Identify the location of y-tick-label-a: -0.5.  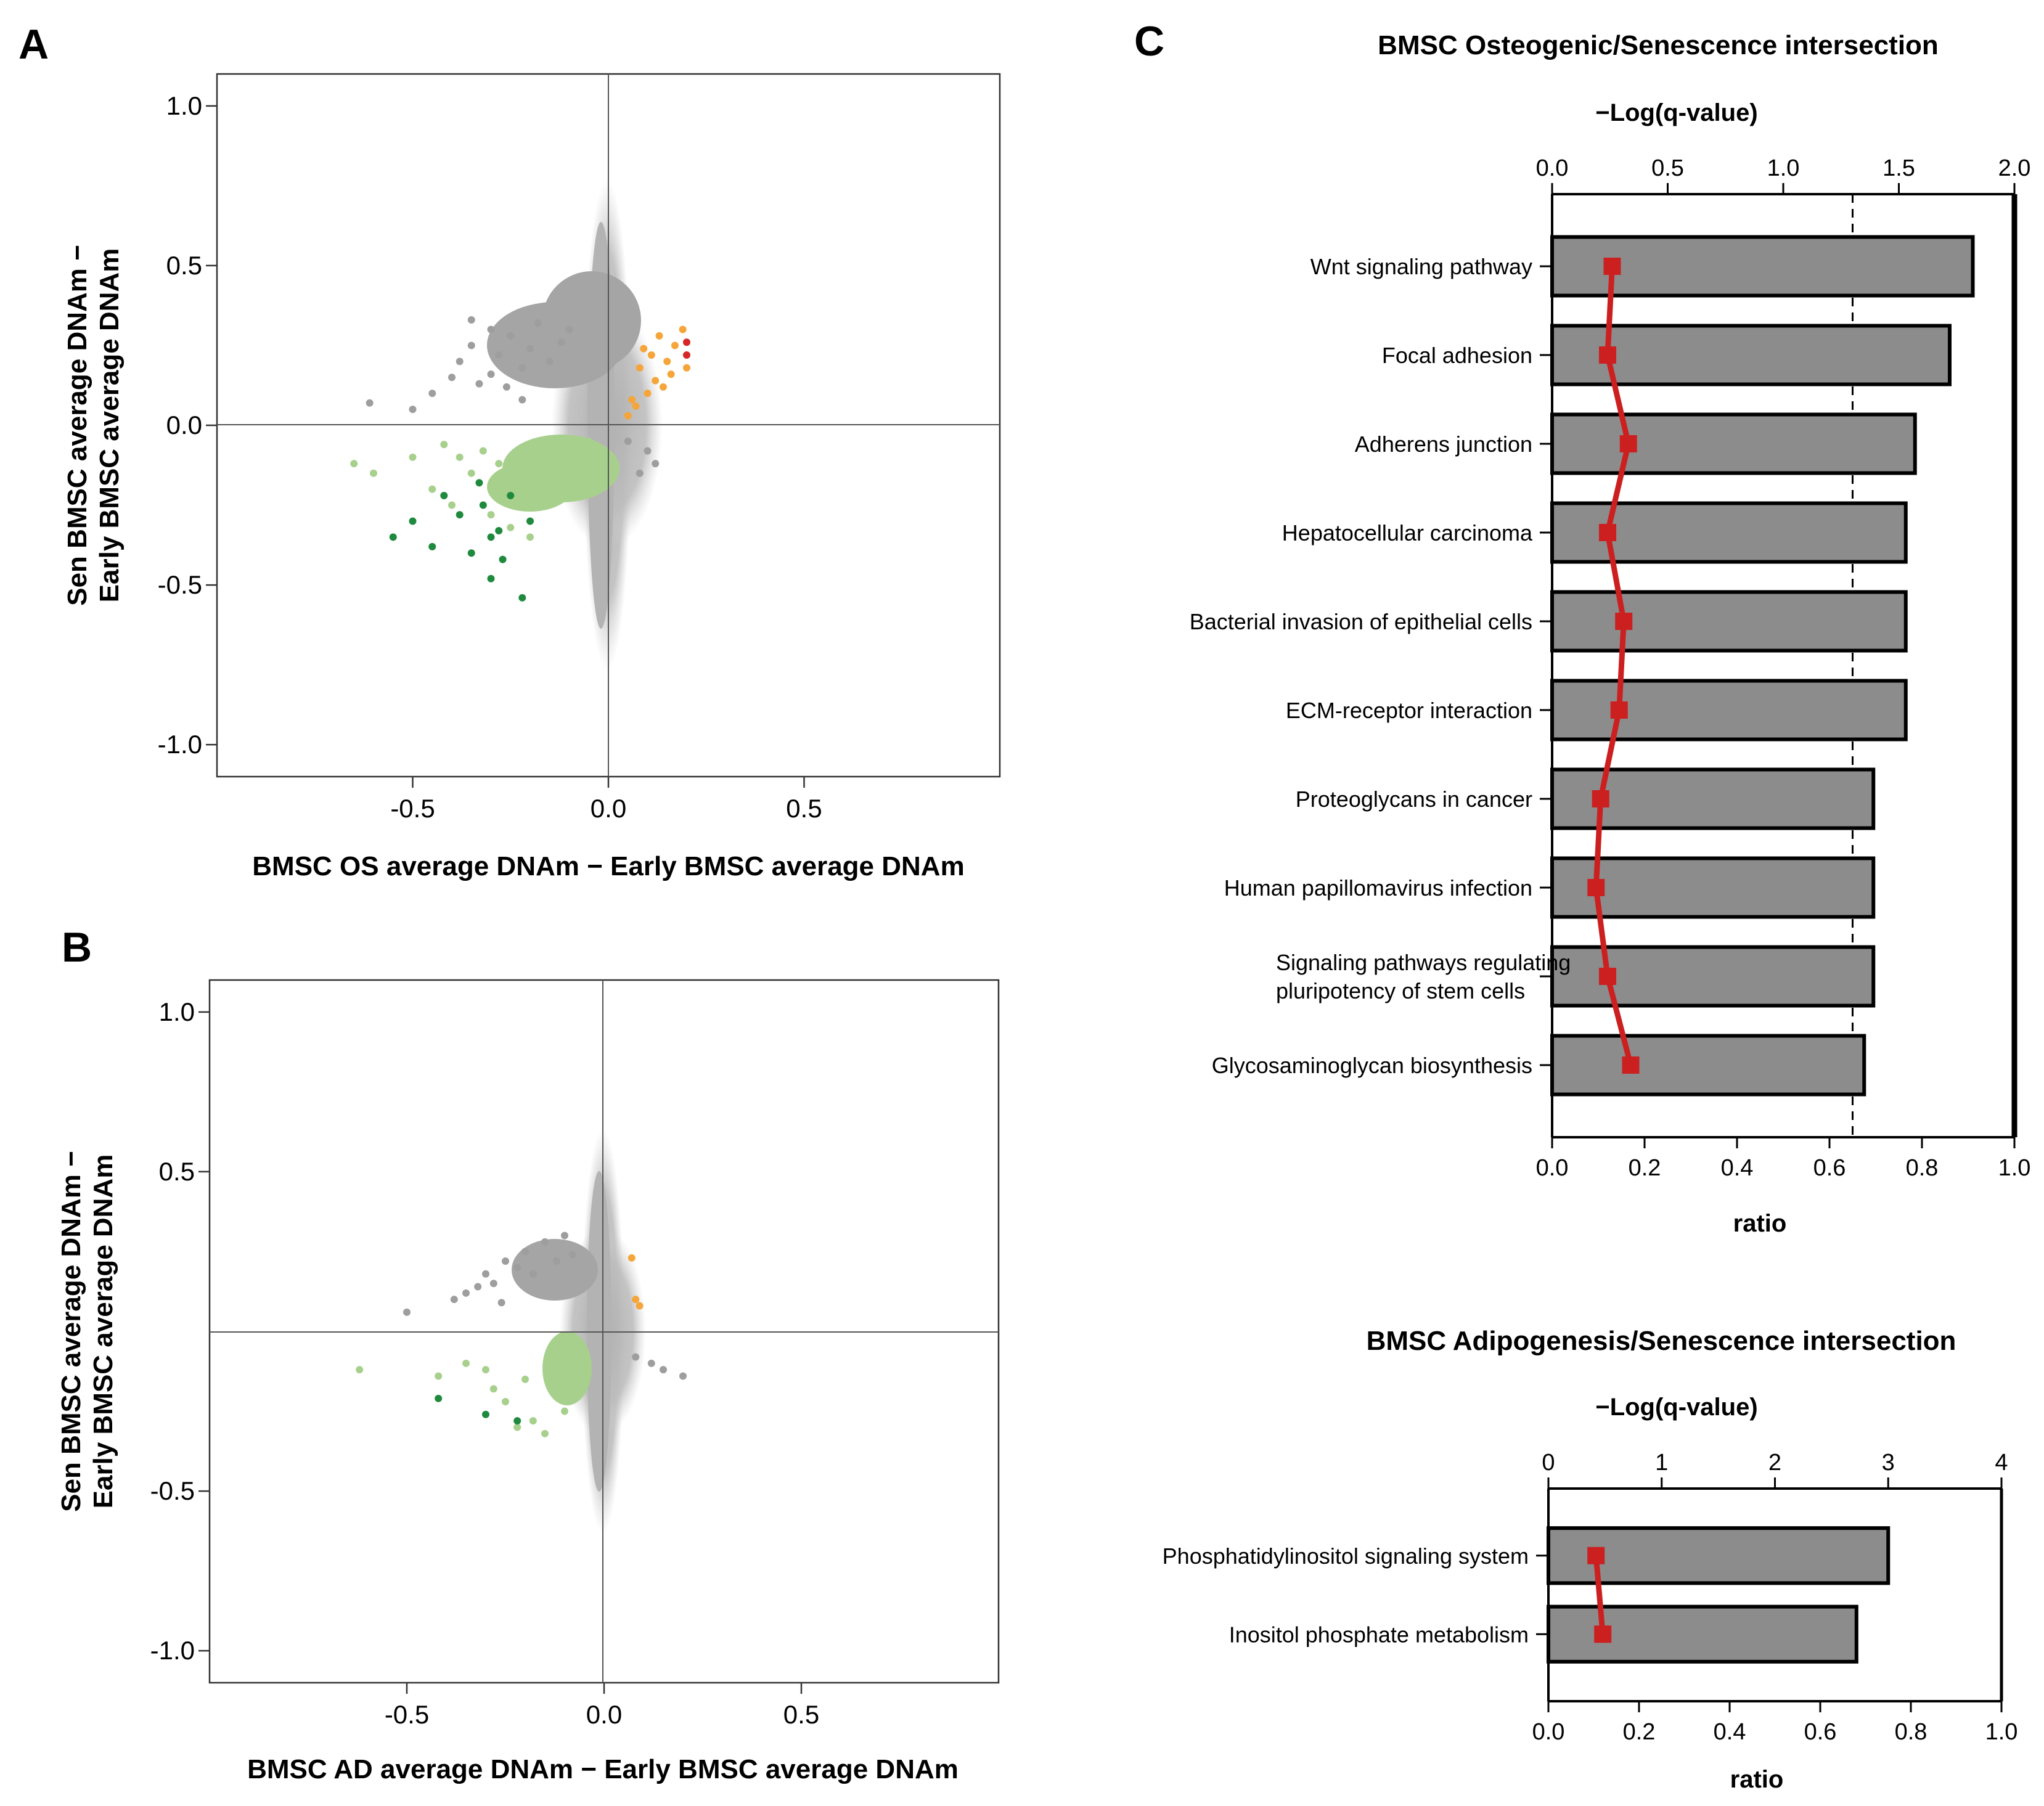
(180, 584).